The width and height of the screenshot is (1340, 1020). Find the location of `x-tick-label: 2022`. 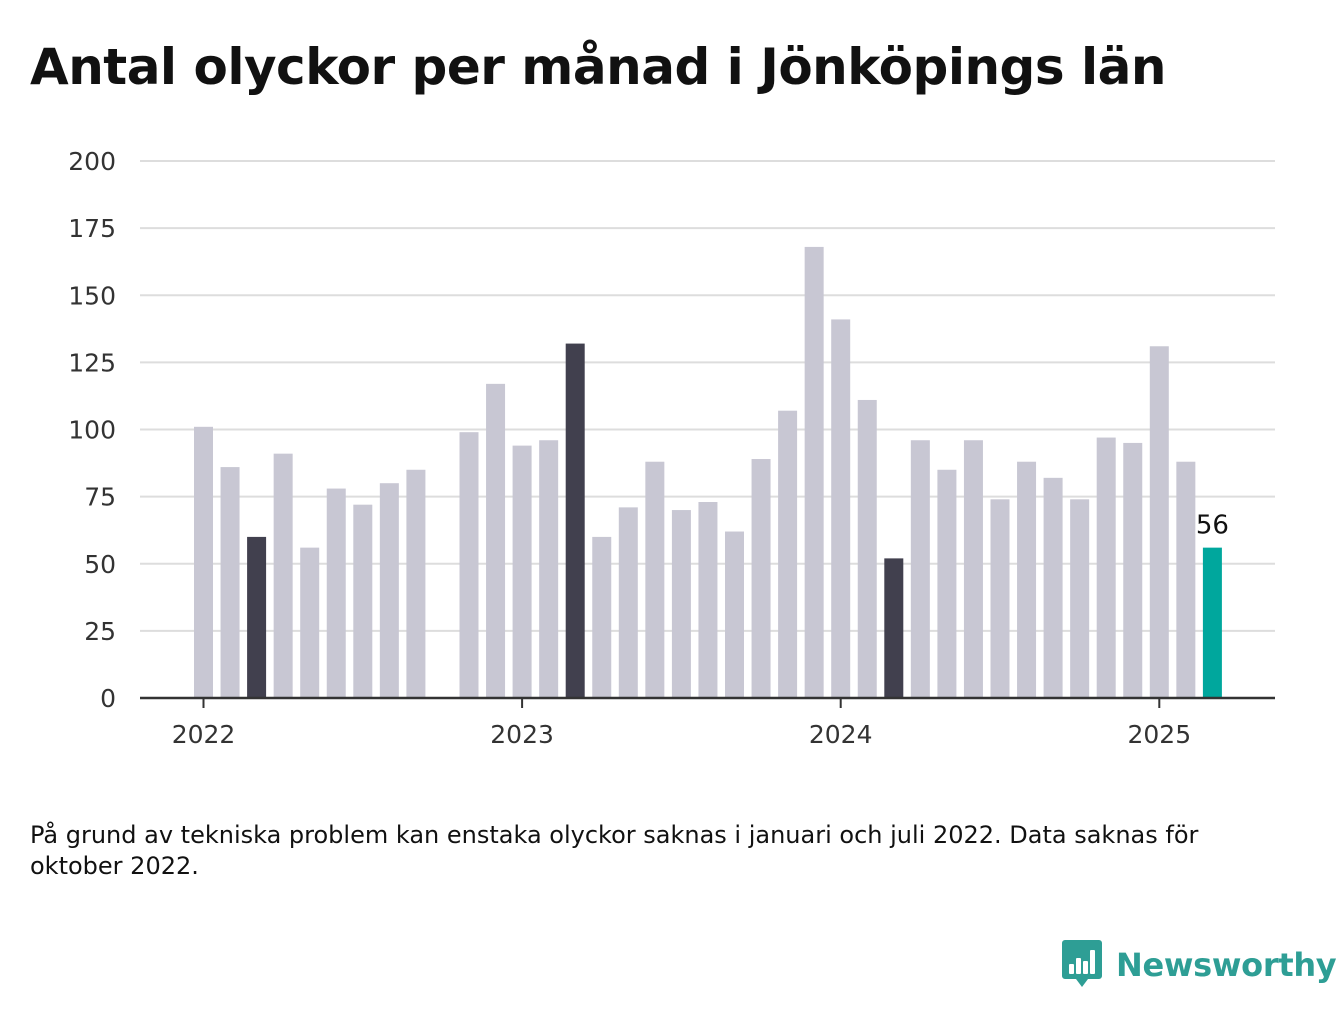

x-tick-label: 2022 is located at coordinates (204, 734).